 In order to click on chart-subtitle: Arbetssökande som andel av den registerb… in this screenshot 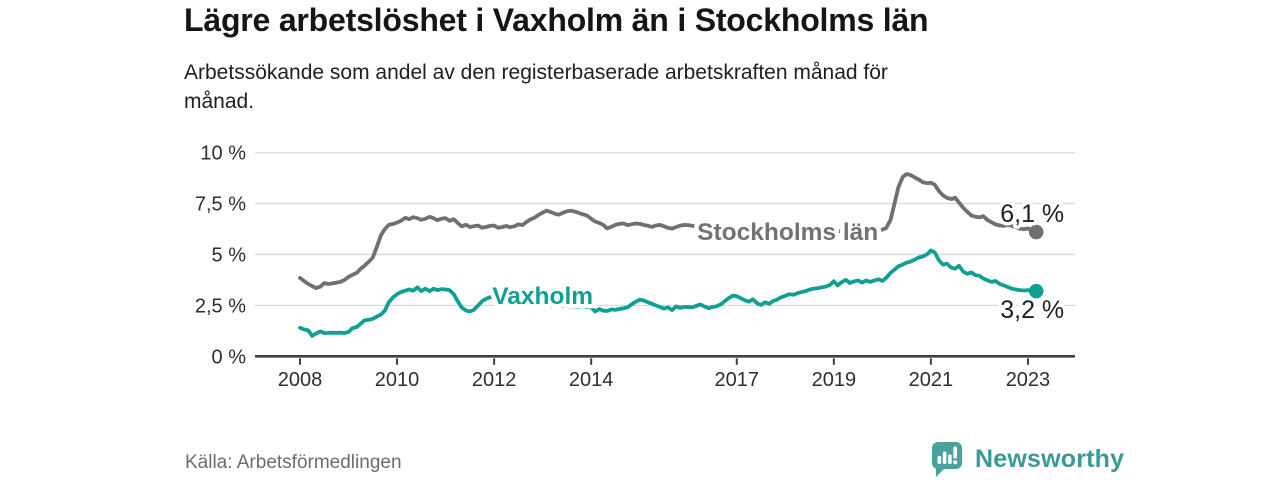, I will do `click(536, 87)`.